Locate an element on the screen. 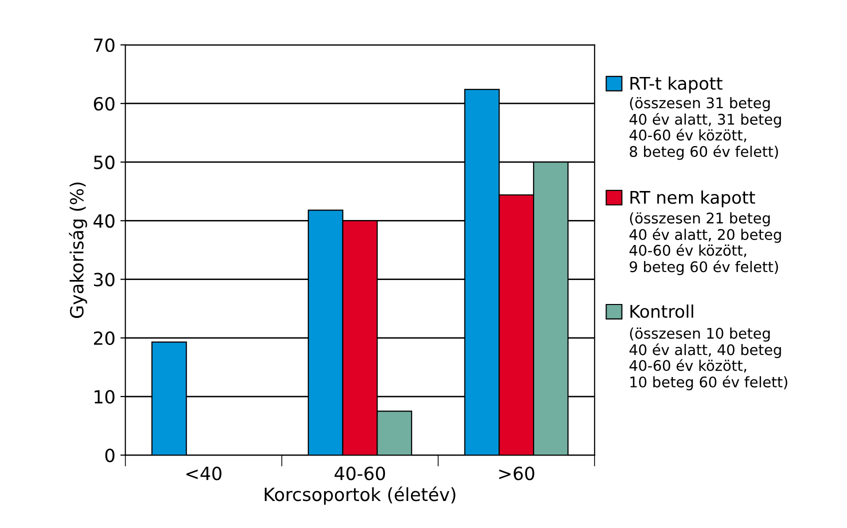 This screenshot has height=528, width=847. text: (összesen 21 beteg 40 év alatt, 20 beteg 40-60 év között, 9 beteg 60 év felett) is located at coordinates (705, 244).